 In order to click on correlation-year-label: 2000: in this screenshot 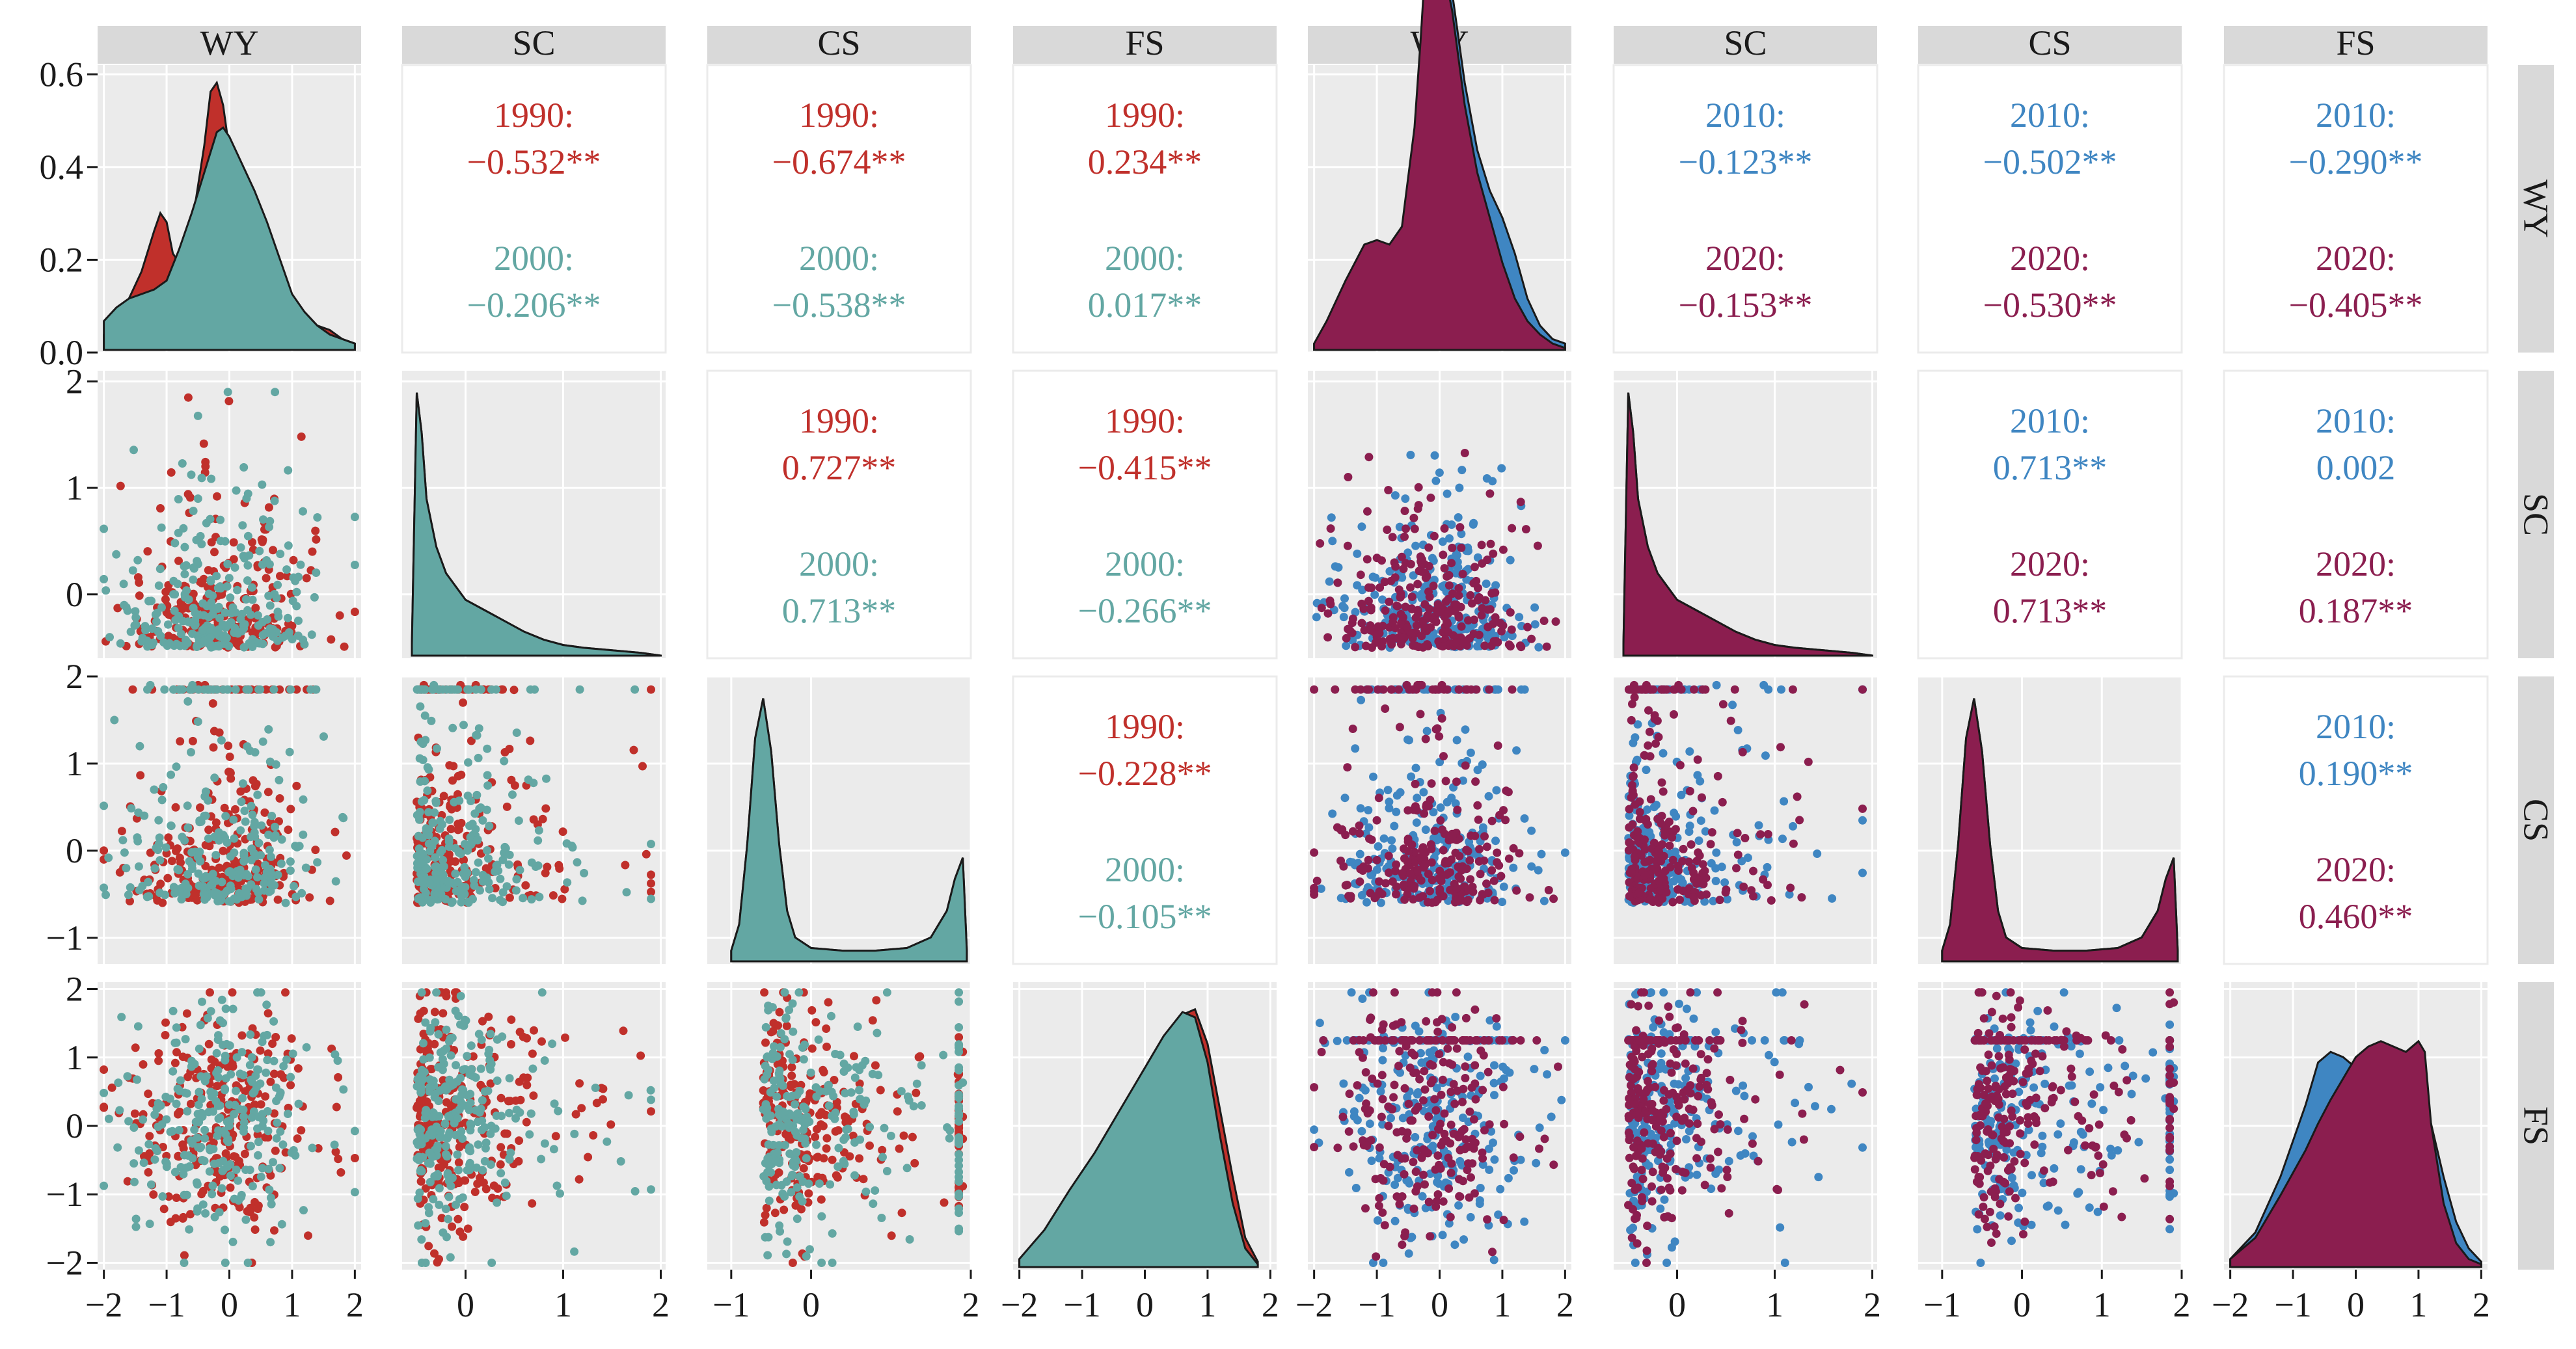, I will do `click(1145, 258)`.